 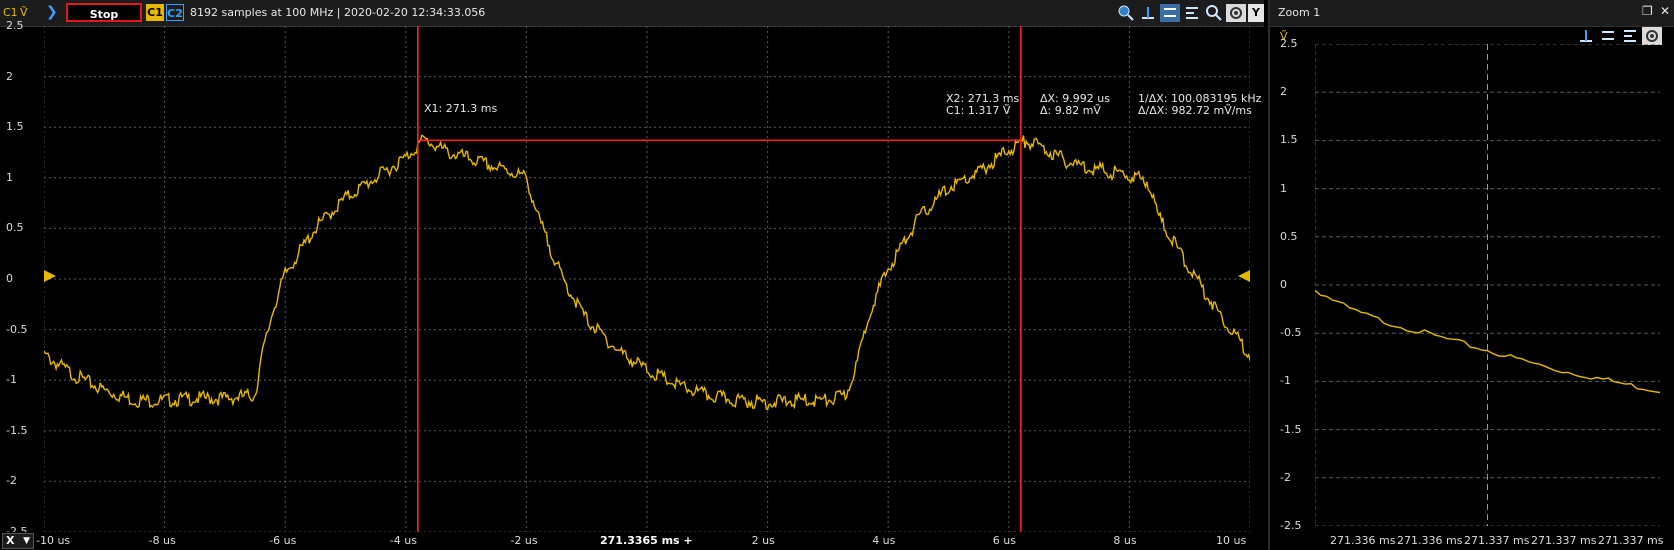 I want to click on zoom-toolbar: Zoom 1 ❐ ✕, so click(x=1472, y=13).